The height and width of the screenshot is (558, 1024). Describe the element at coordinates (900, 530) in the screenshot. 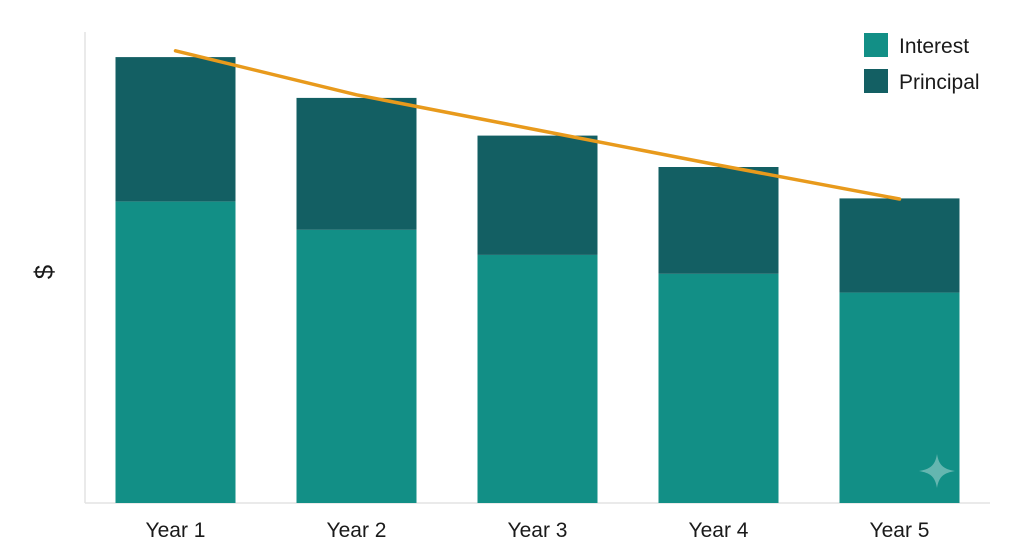

I see `x-tick-label: Year 5` at that location.